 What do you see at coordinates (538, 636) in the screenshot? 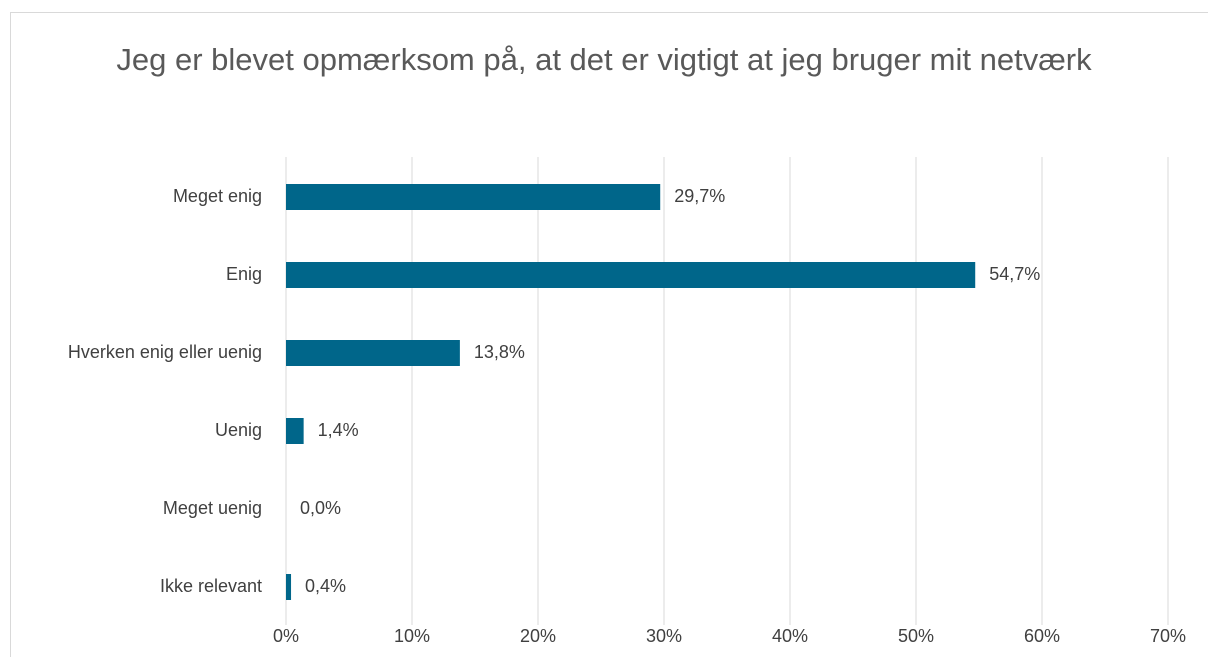
I see `x-tick-label: 20%` at bounding box center [538, 636].